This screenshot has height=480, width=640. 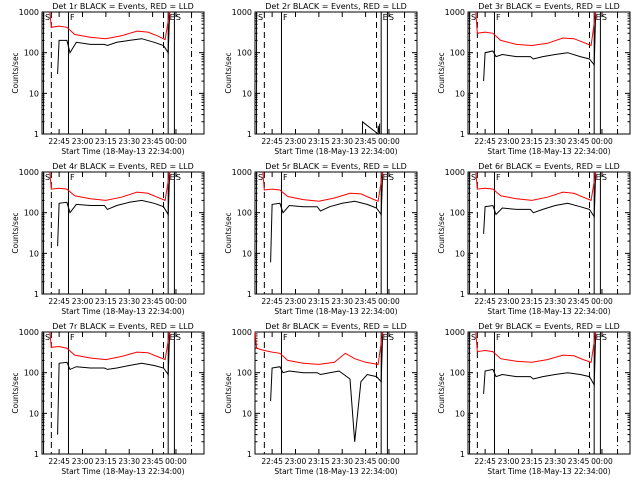 I want to click on y-tick-label: 1, so click(x=462, y=134).